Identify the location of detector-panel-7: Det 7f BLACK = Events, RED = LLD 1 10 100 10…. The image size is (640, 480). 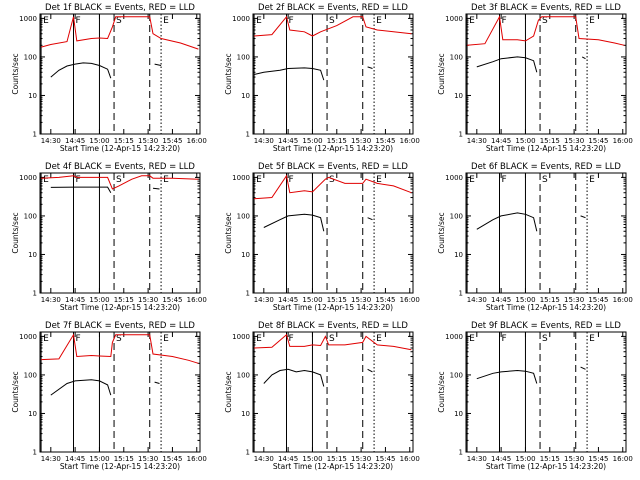
(109, 396).